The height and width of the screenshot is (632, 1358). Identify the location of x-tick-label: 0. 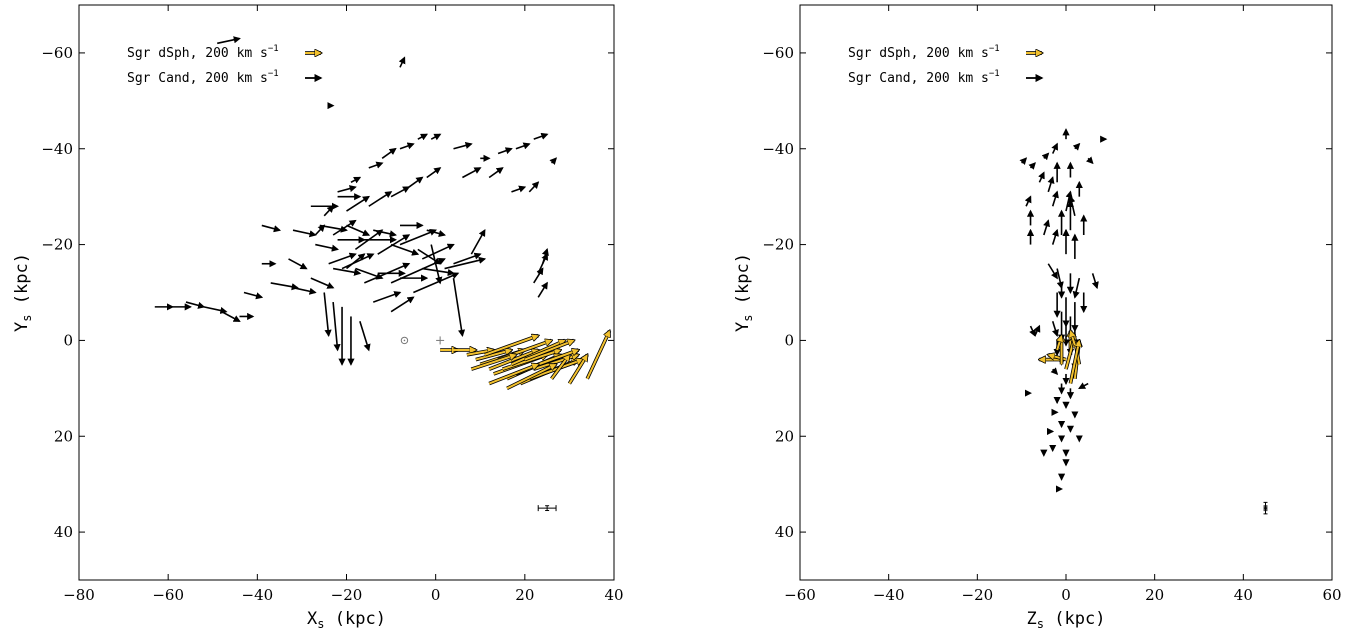
(436, 595).